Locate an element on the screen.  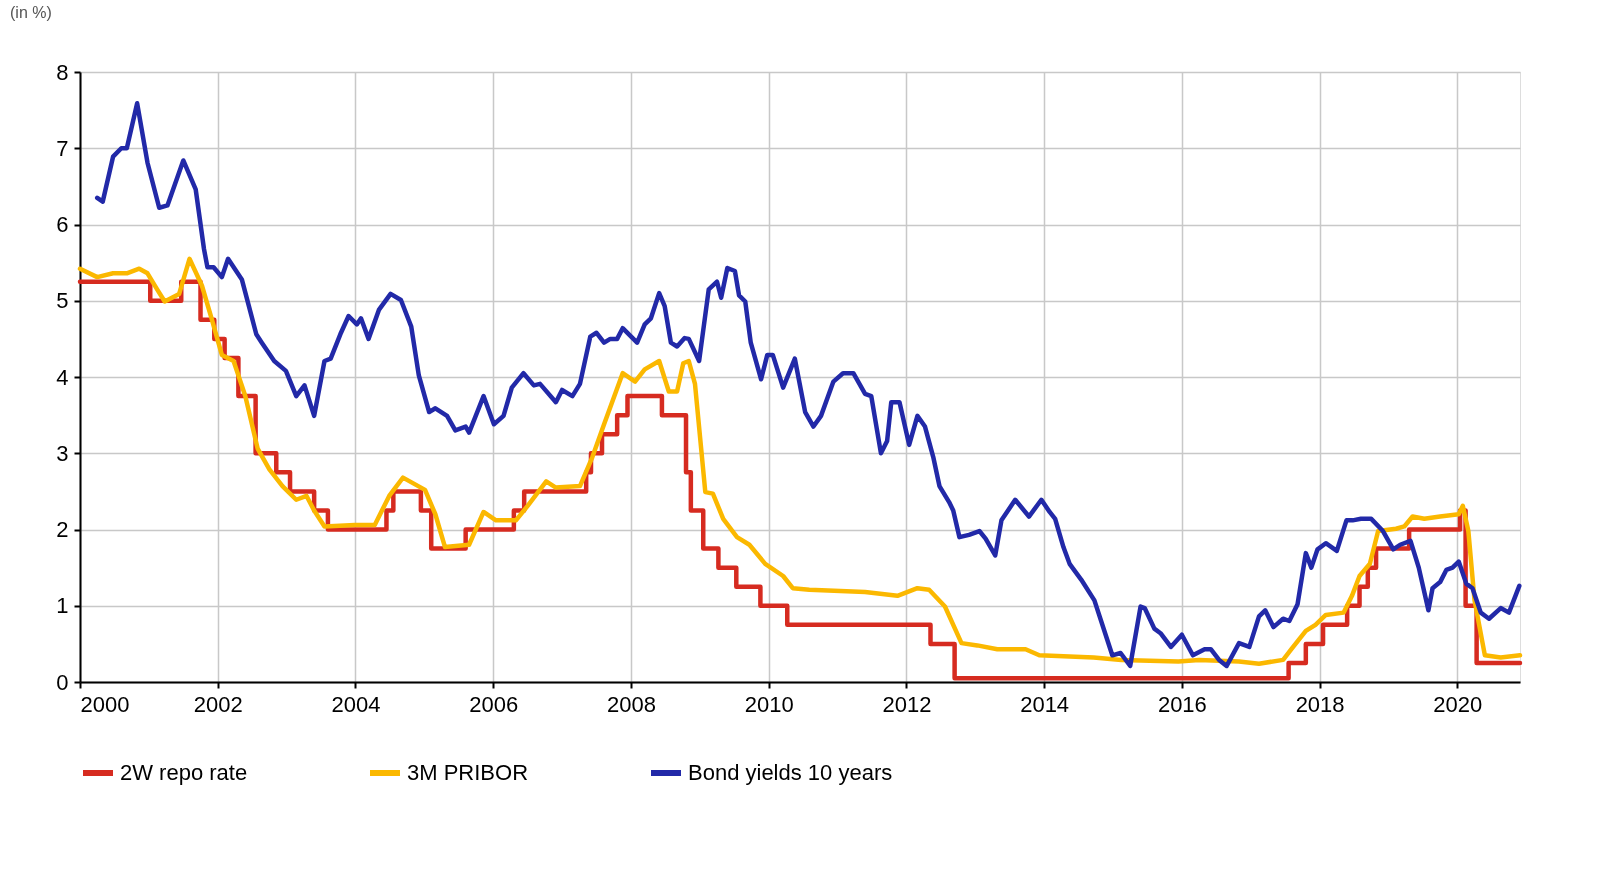
x-tick-label: 2008 is located at coordinates (631, 704).